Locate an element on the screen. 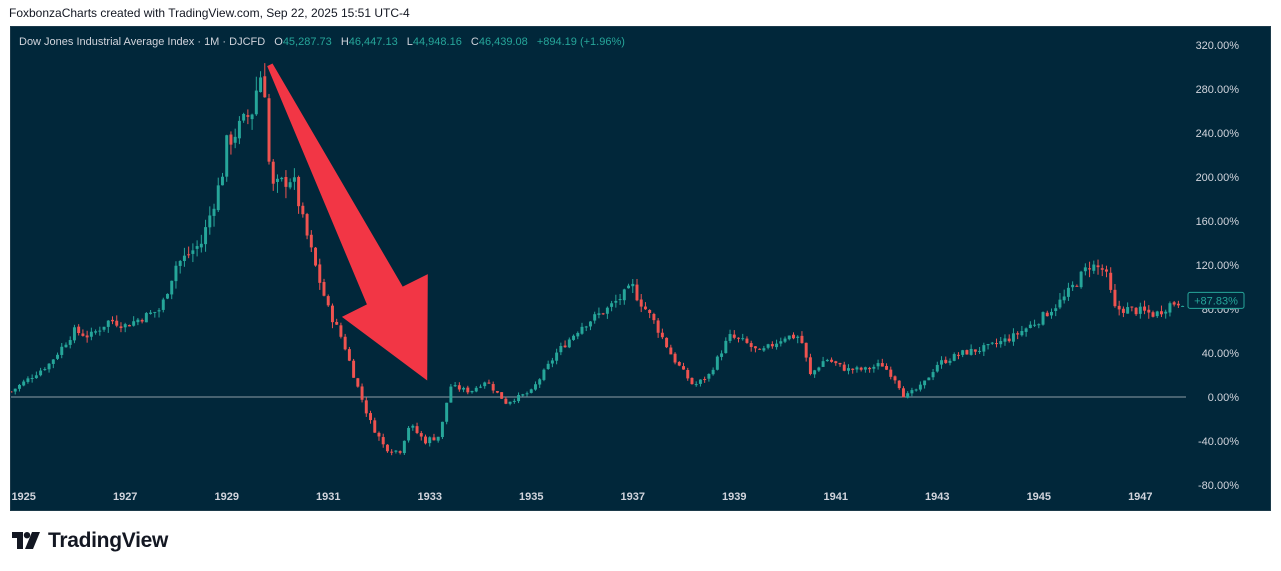 The height and width of the screenshot is (571, 1281). y-tick-label: 320.00% is located at coordinates (1218, 46).